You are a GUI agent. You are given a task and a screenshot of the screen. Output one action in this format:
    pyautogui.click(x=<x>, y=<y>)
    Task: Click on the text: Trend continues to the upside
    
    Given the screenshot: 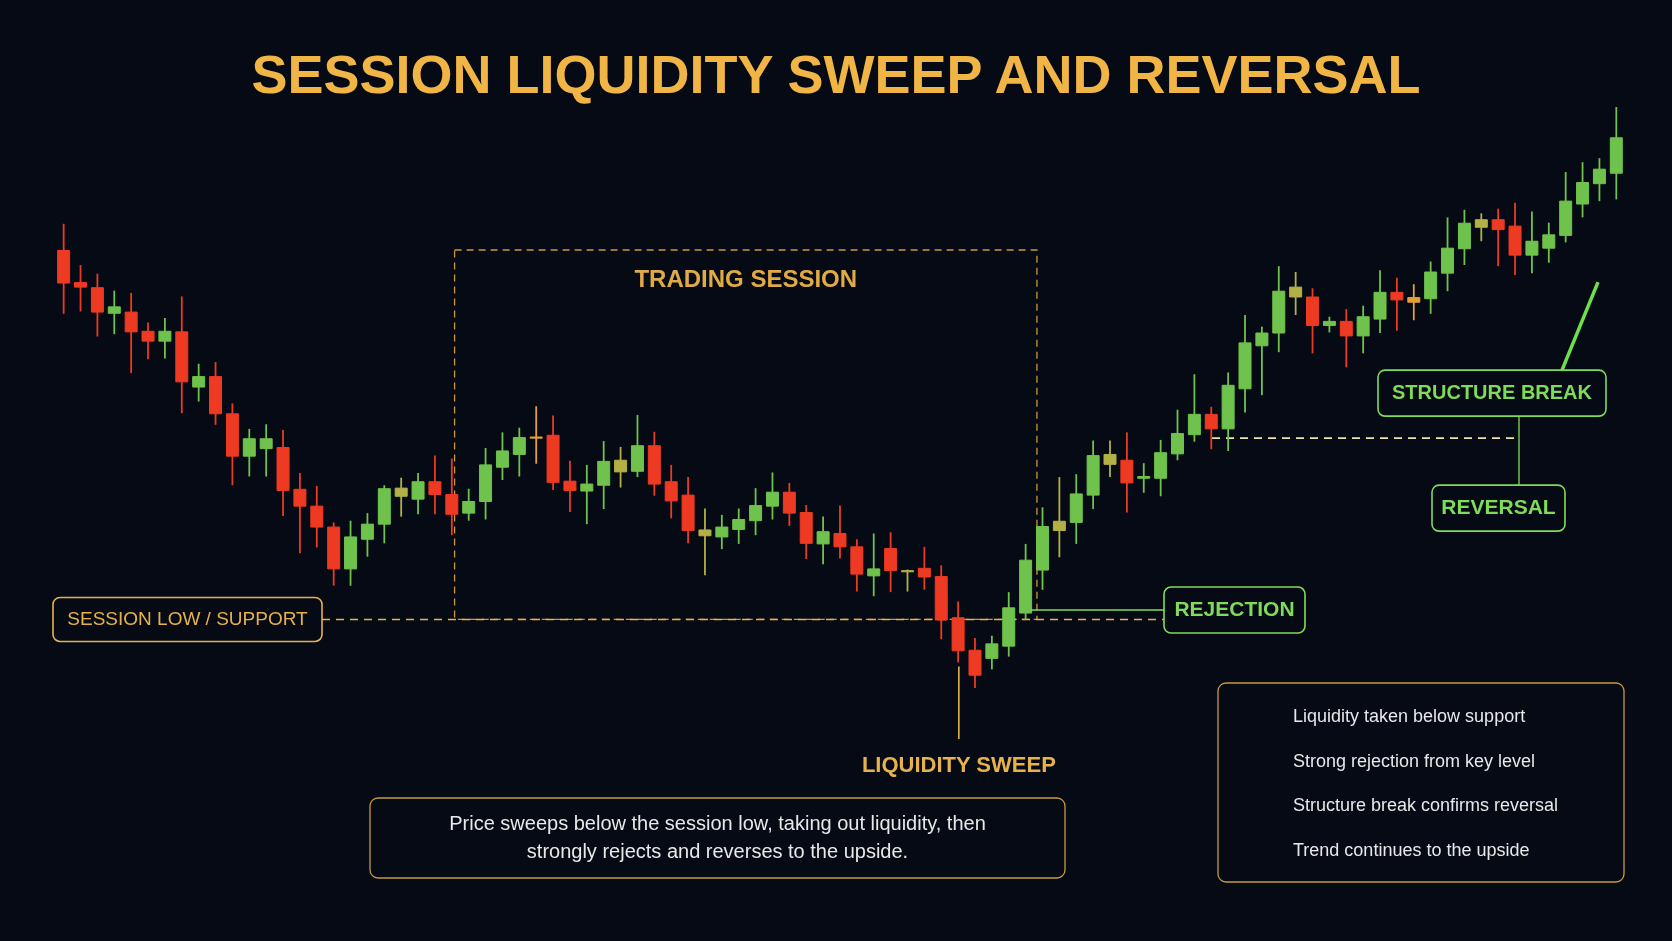 What is the action you would take?
    pyautogui.click(x=1411, y=850)
    